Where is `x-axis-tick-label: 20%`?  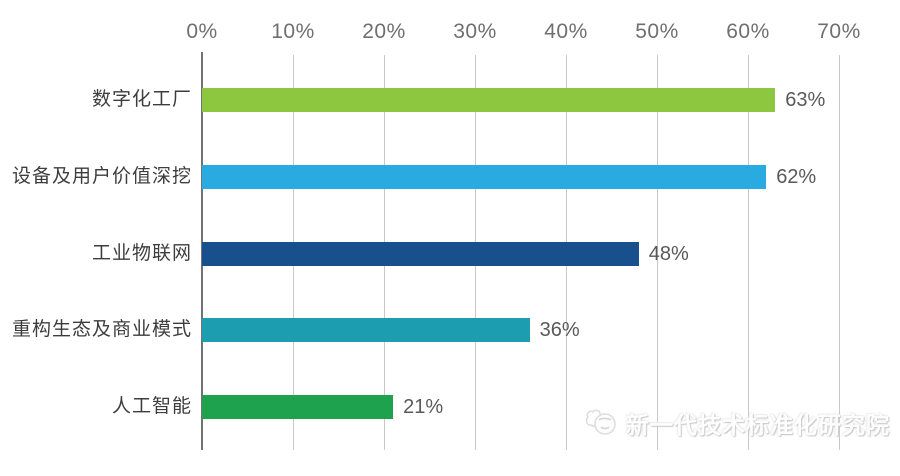 x-axis-tick-label: 20% is located at coordinates (384, 31).